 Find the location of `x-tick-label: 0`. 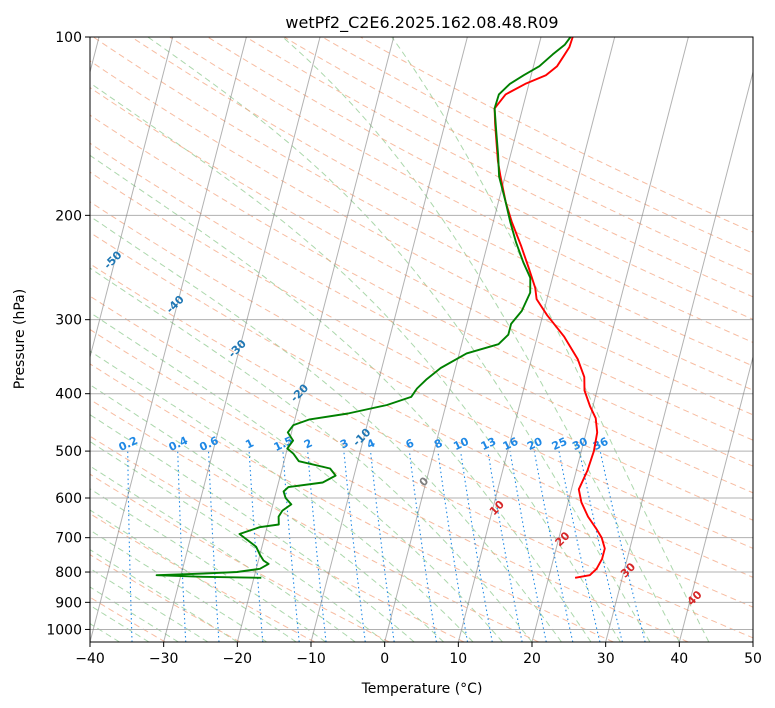

x-tick-label: 0 is located at coordinates (384, 659).